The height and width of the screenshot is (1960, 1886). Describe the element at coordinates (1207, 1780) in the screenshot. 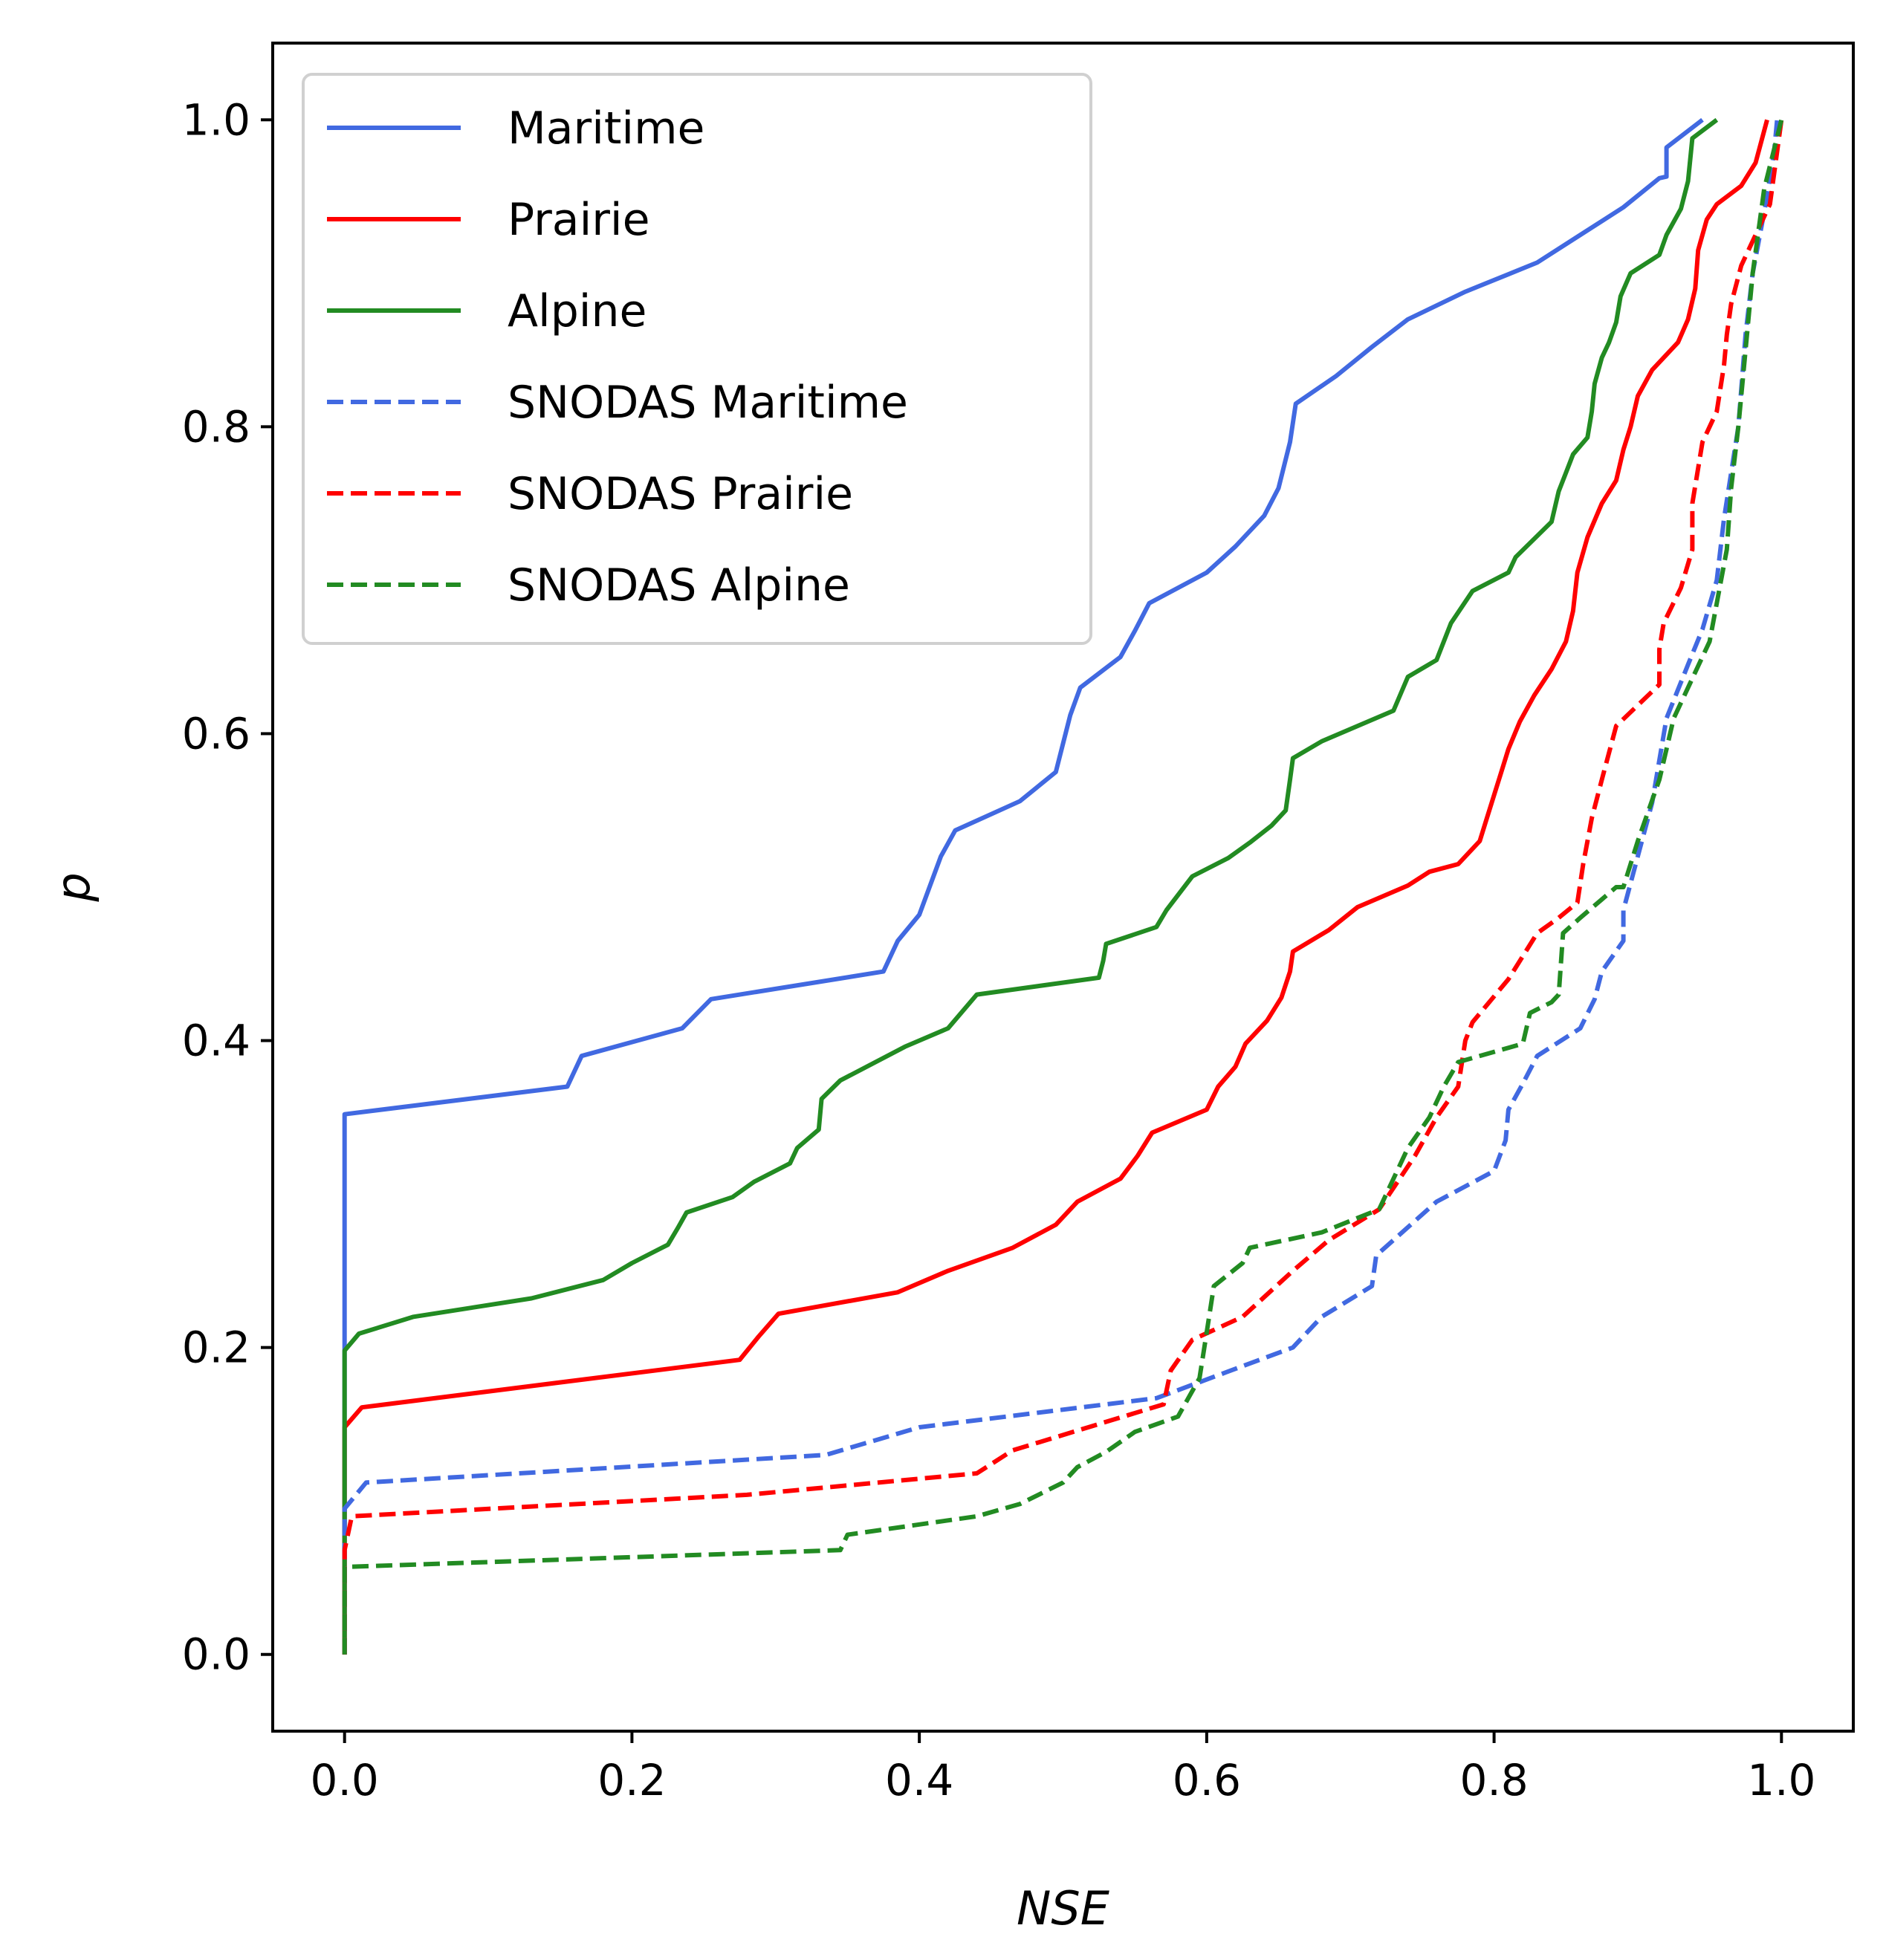

I see `x-tick-label: 0.6` at that location.